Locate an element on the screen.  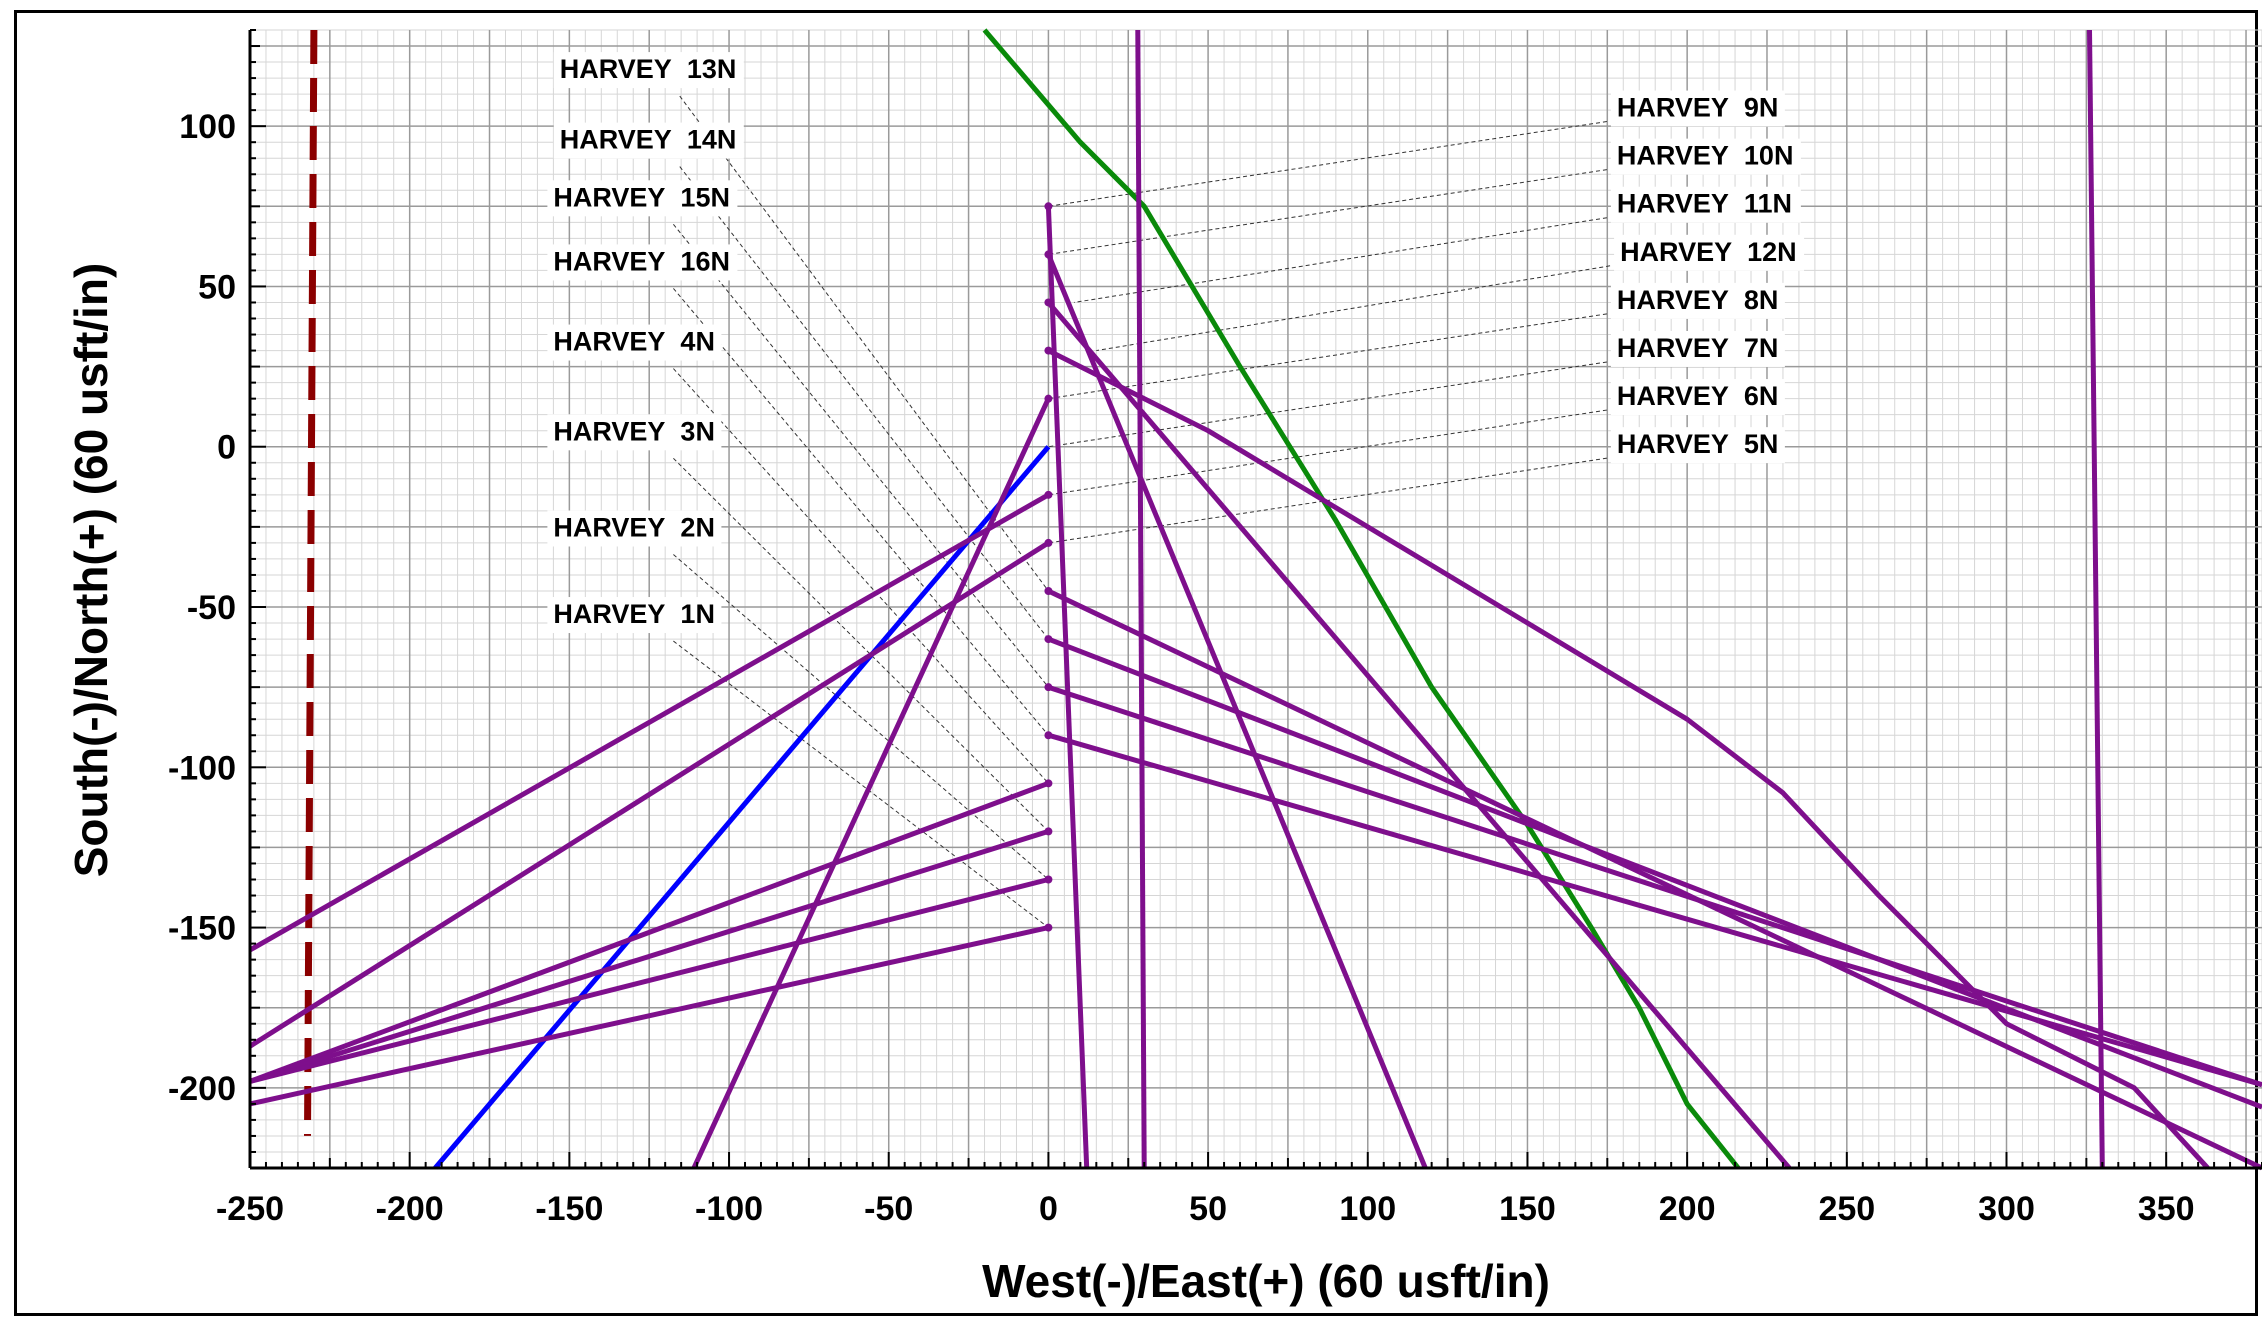
well-label: HARVEY 11N is located at coordinates (1704, 204).